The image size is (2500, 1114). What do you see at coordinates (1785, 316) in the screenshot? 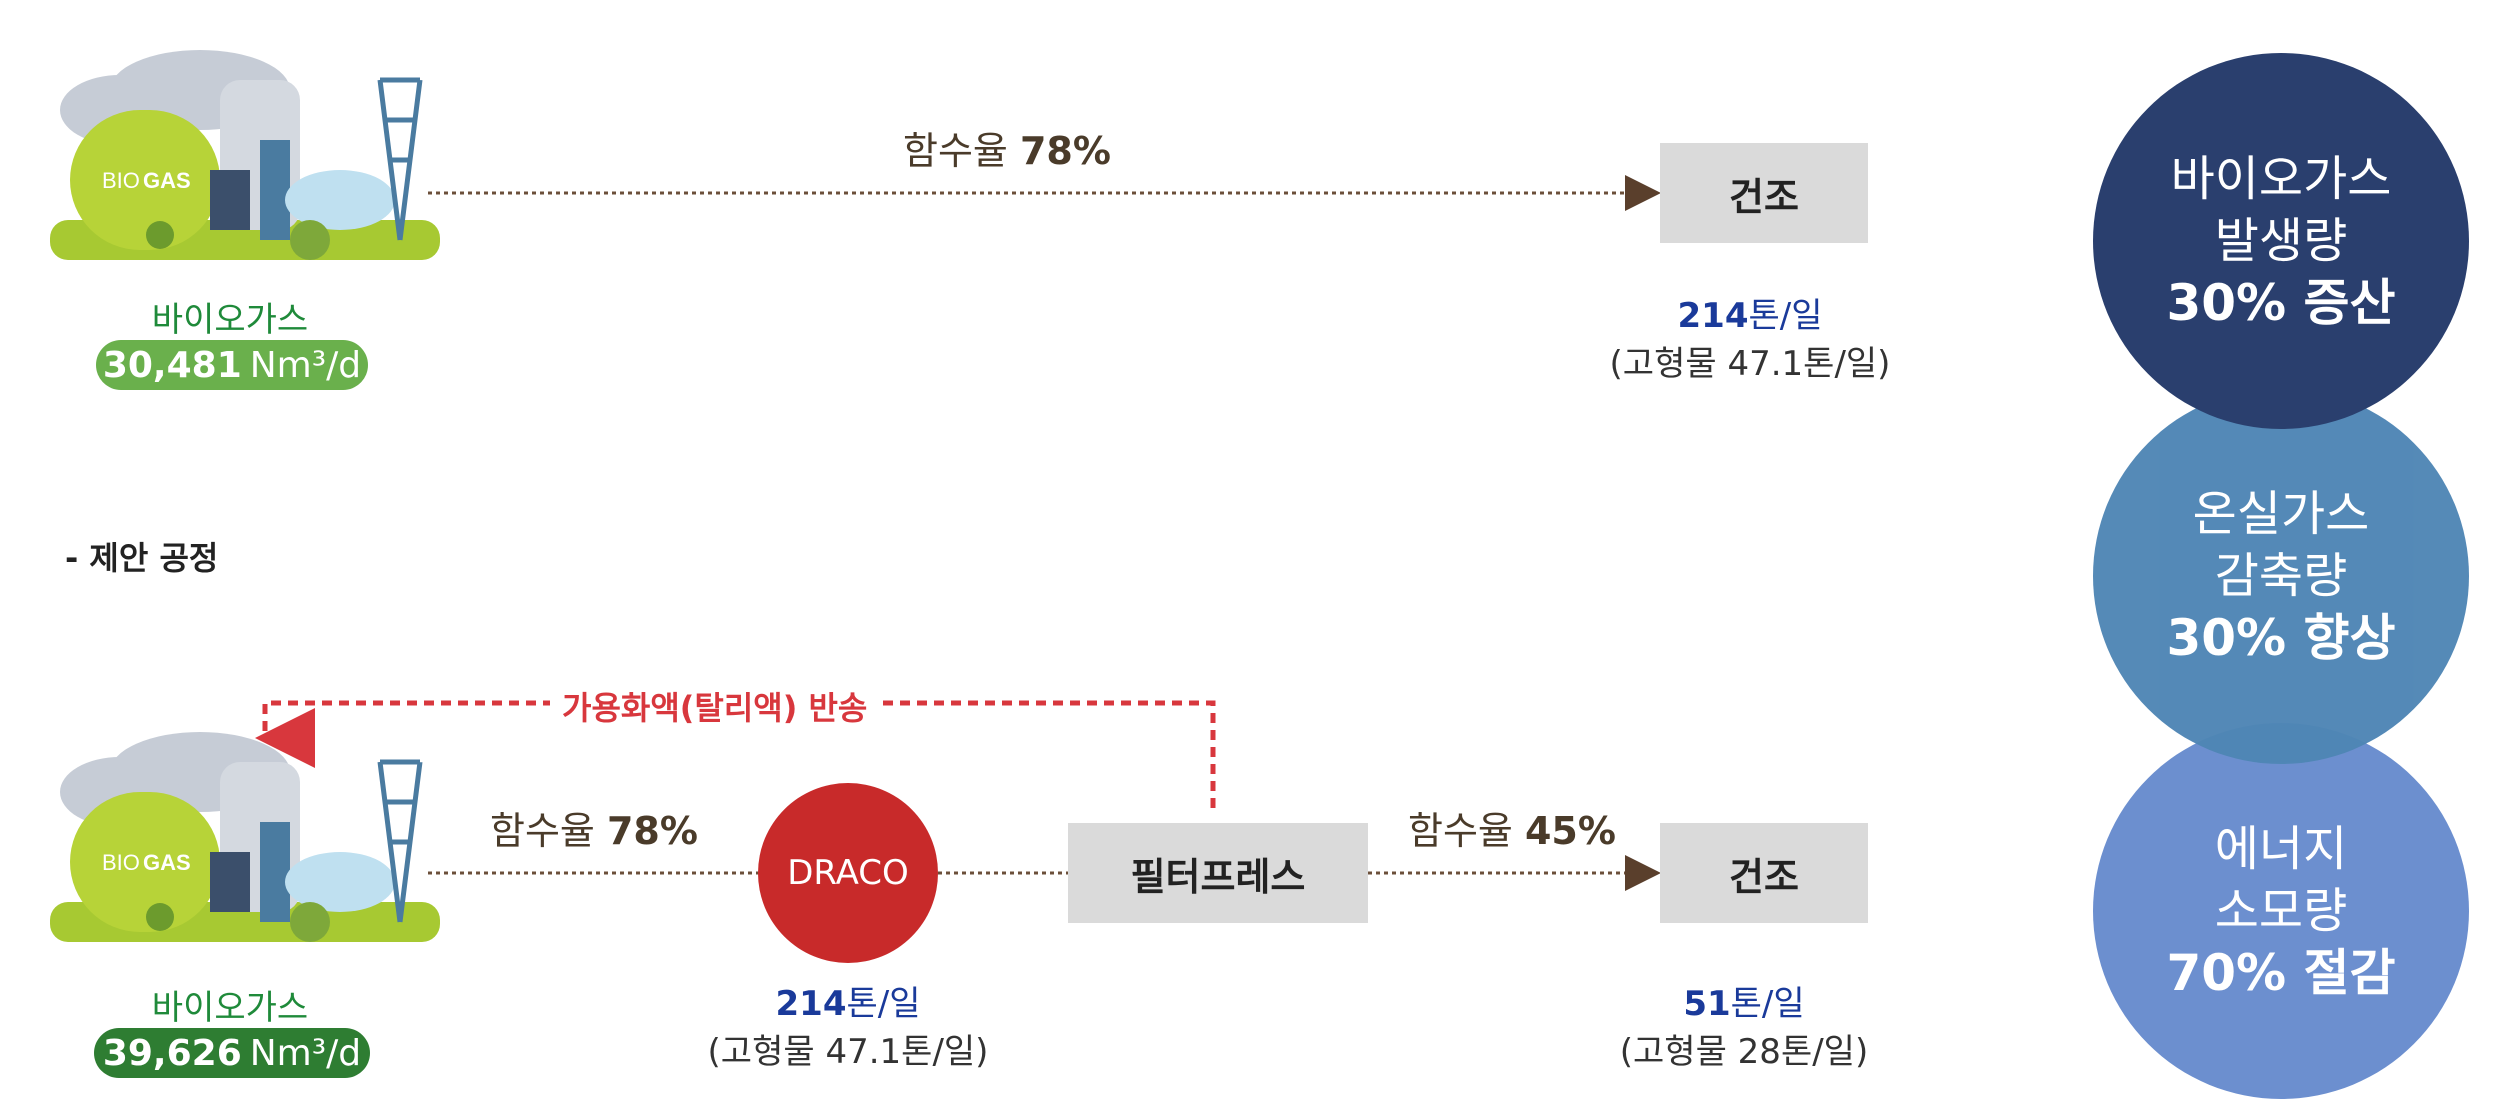
I see `output-unit-top: 톤/일` at bounding box center [1785, 316].